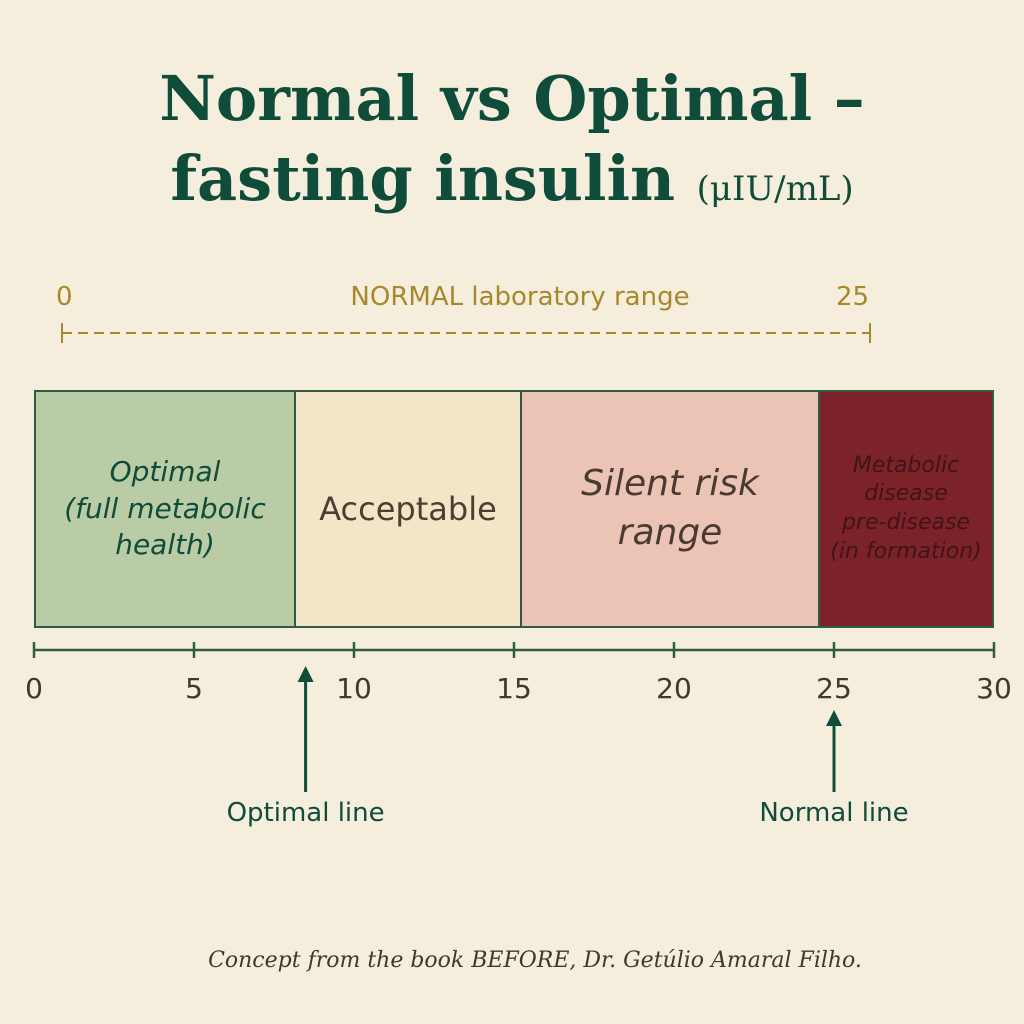  I want to click on tick-label: 0, so click(34, 688).